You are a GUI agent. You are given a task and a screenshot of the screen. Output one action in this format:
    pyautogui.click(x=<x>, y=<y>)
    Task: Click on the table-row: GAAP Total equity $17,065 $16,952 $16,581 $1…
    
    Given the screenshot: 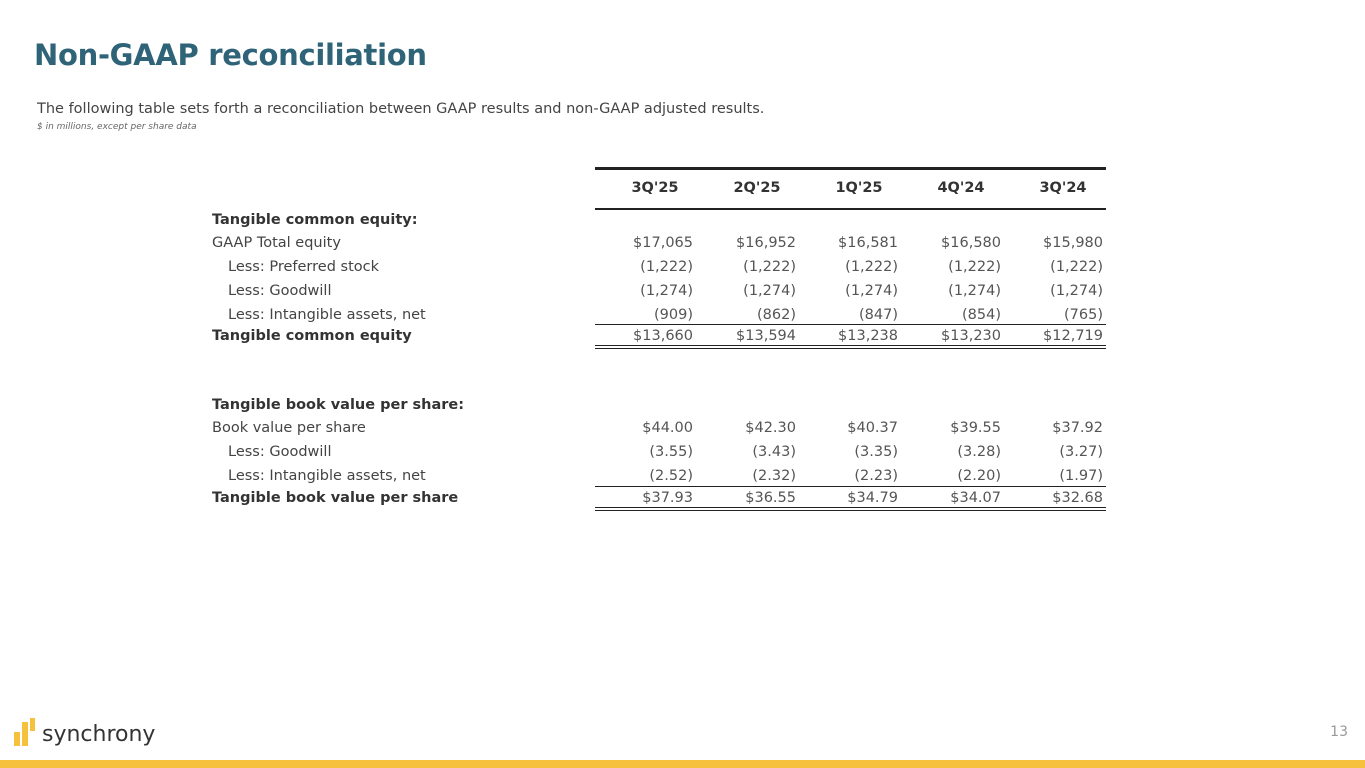 What is the action you would take?
    pyautogui.click(x=659, y=243)
    